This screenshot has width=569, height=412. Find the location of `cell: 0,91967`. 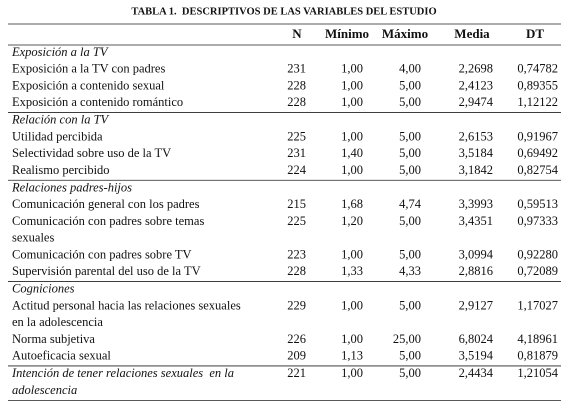

cell: 0,91967 is located at coordinates (537, 136).